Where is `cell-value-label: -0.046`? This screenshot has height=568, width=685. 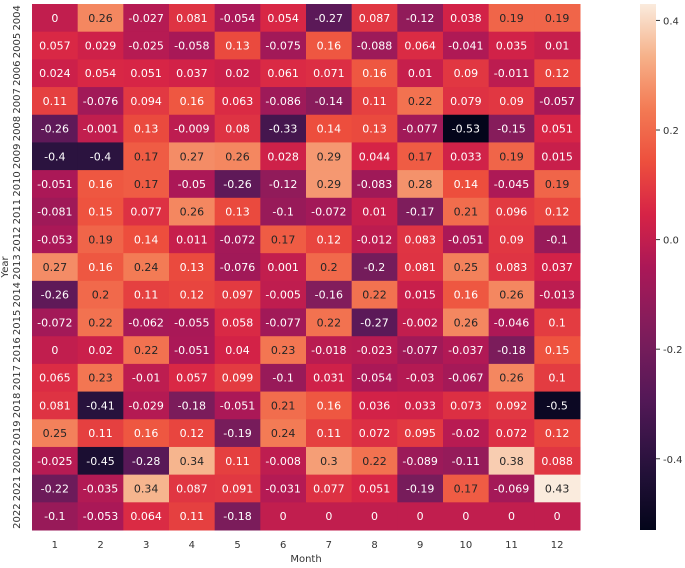
cell-value-label: -0.046 is located at coordinates (511, 322).